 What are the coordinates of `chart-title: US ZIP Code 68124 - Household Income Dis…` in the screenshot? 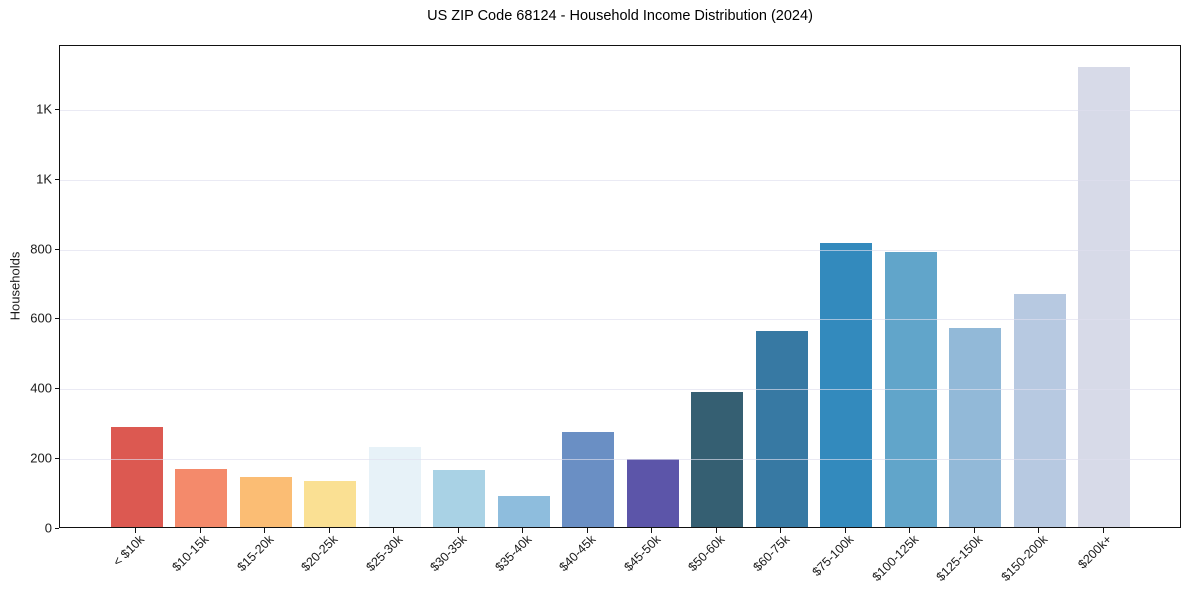 It's located at (620, 16).